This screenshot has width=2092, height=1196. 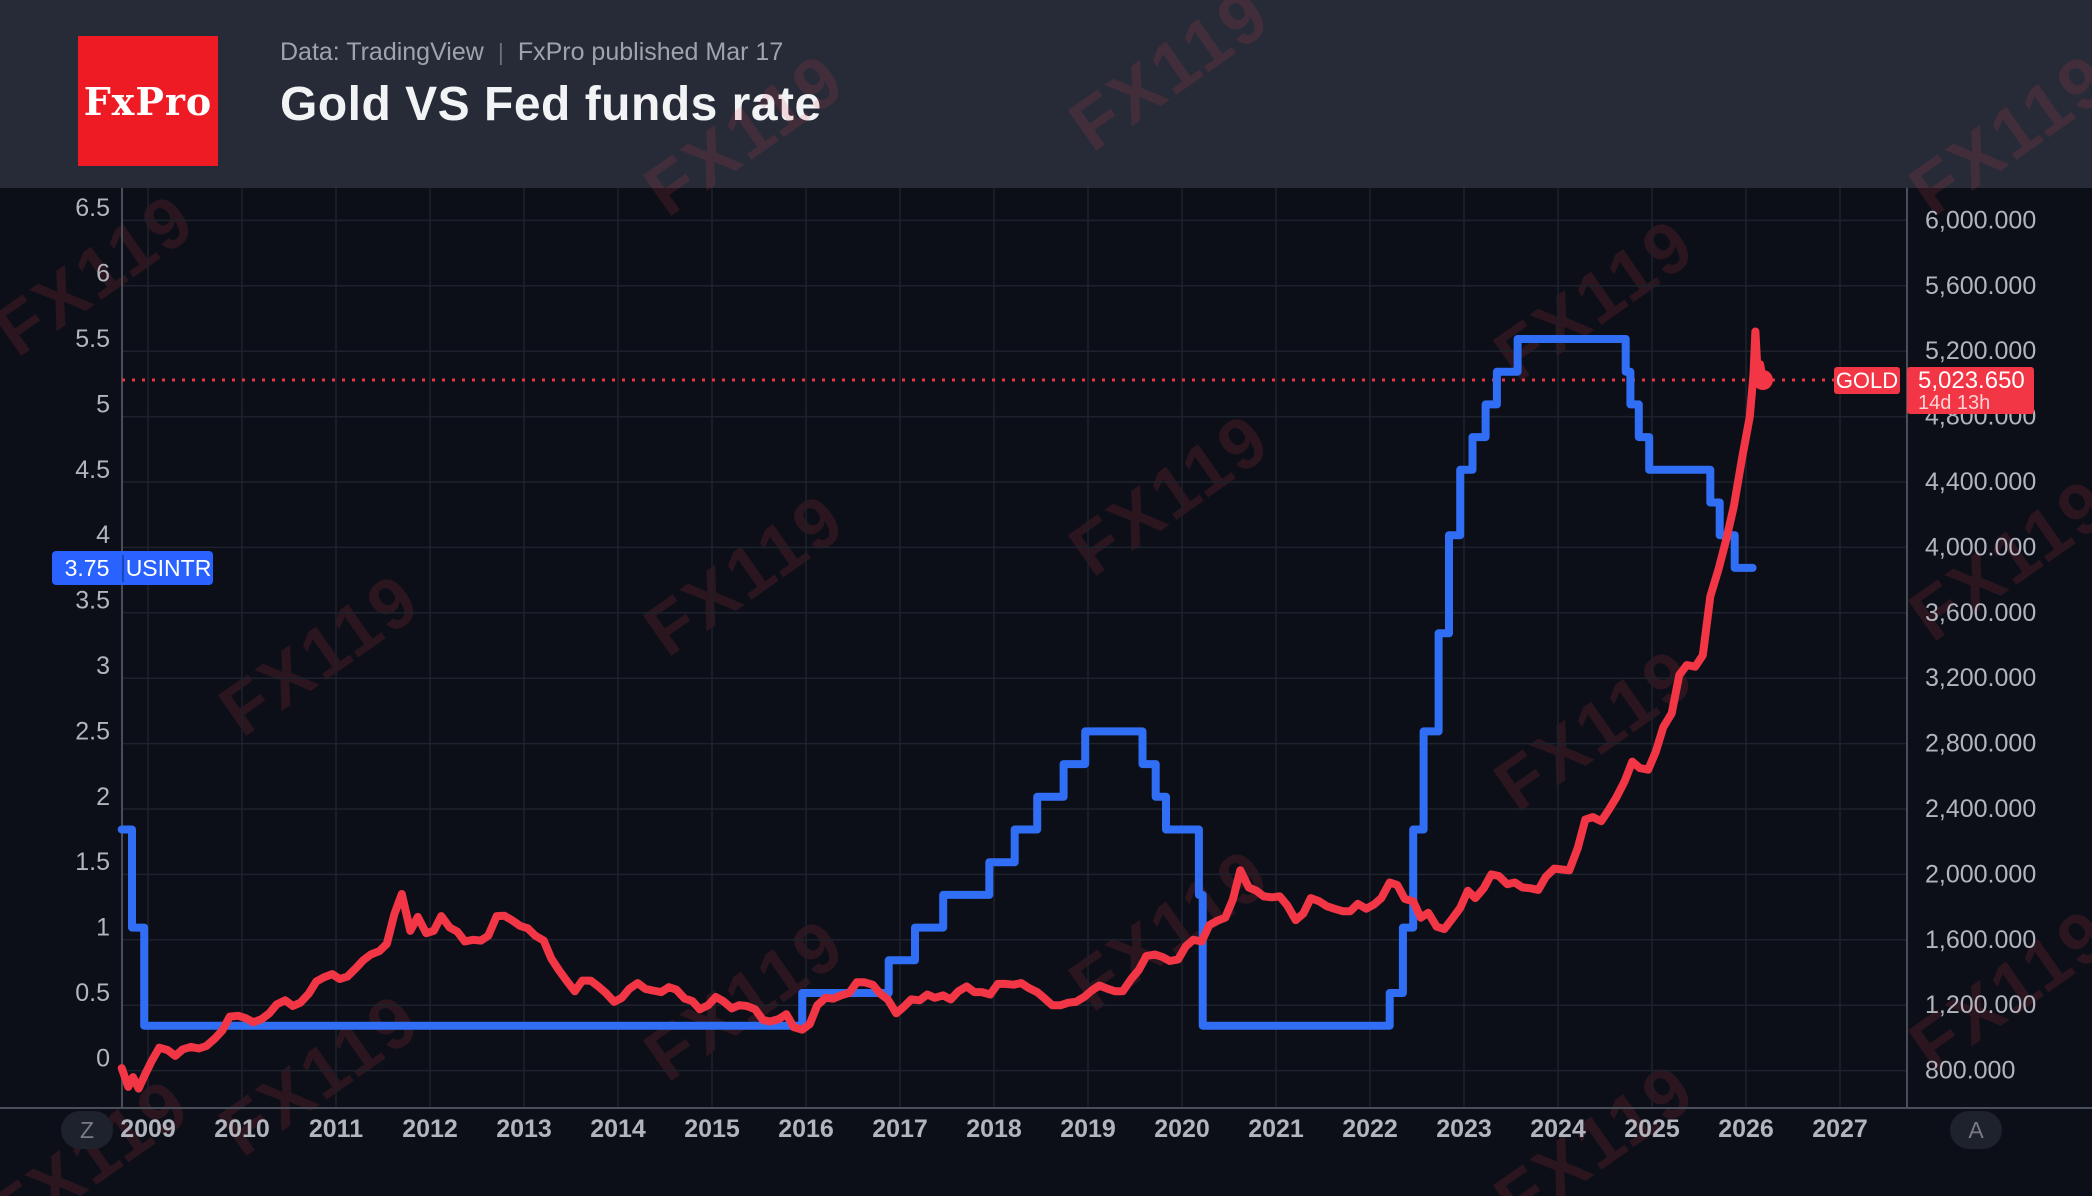 I want to click on svg-text: 1.5, so click(x=92, y=862).